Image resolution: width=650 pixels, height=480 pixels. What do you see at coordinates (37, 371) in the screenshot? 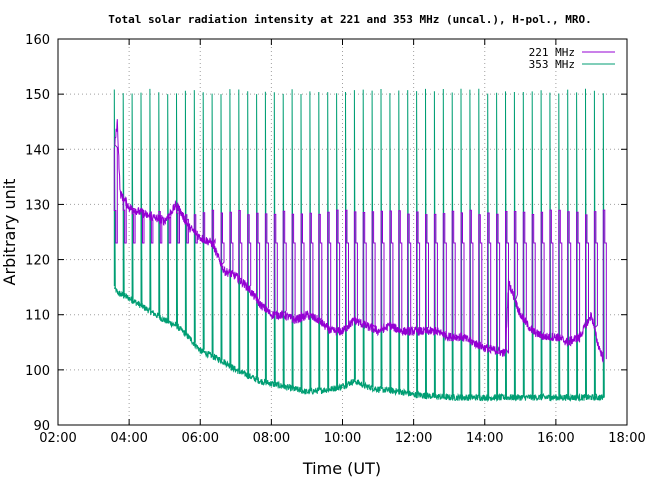
I see `y-tick-label: 100` at bounding box center [37, 371].